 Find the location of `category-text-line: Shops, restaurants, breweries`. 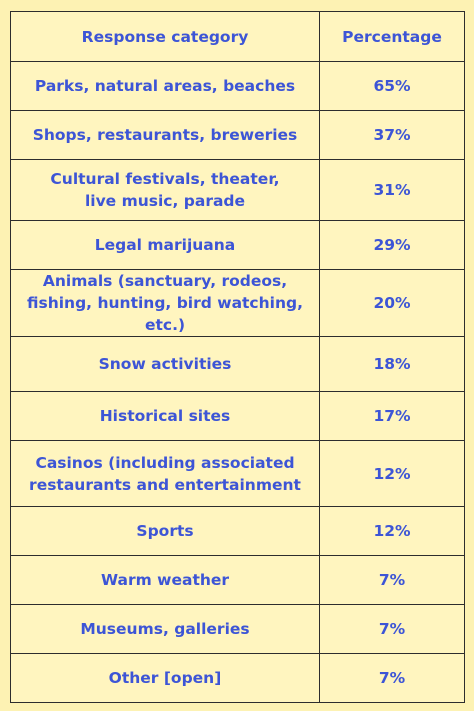

category-text-line: Shops, restaurants, breweries is located at coordinates (165, 135).